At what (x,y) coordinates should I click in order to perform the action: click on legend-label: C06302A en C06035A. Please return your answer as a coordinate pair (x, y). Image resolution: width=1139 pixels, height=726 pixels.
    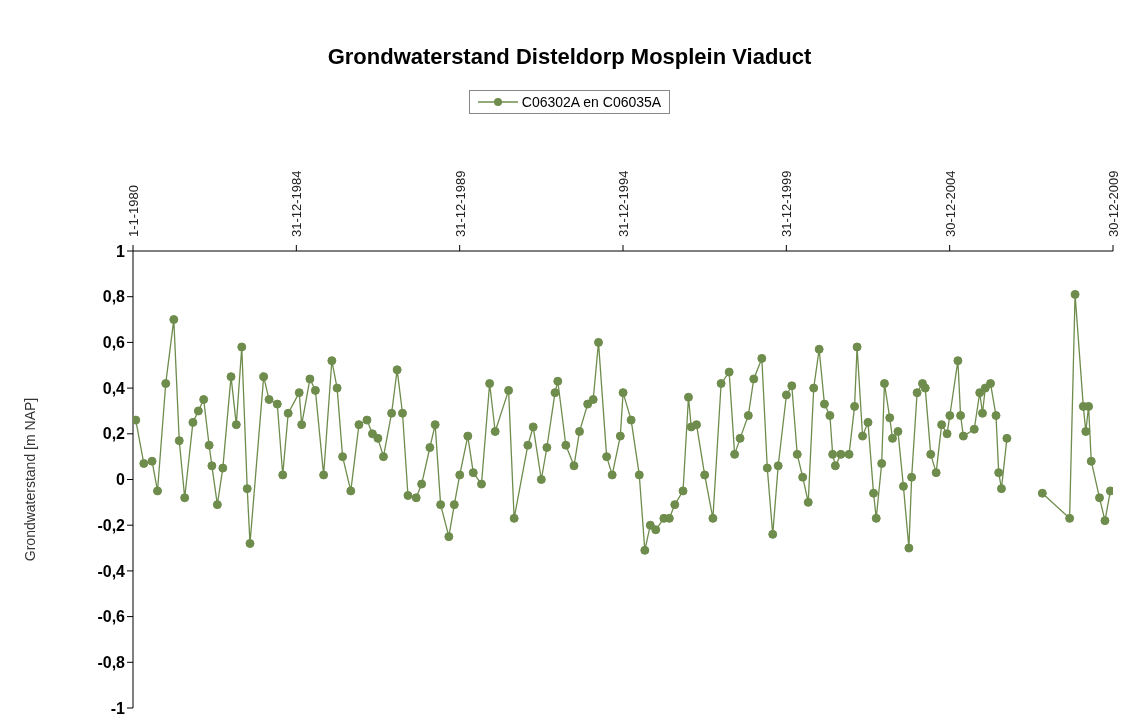
    Looking at the image, I should click on (591, 102).